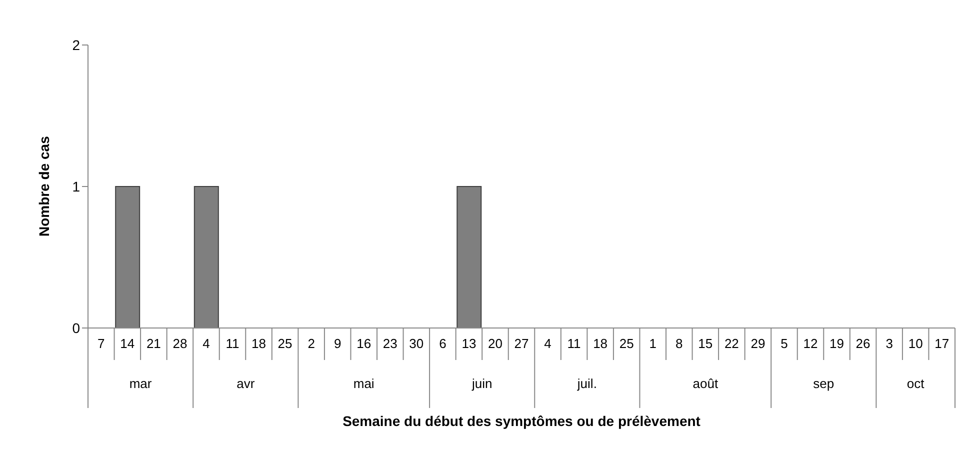 The height and width of the screenshot is (470, 975). What do you see at coordinates (76, 186) in the screenshot?
I see `y-tick-label: 1` at bounding box center [76, 186].